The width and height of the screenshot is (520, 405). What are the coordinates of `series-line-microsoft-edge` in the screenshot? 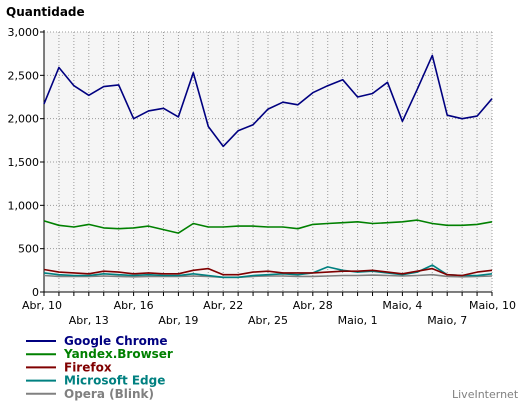 It's located at (268, 271).